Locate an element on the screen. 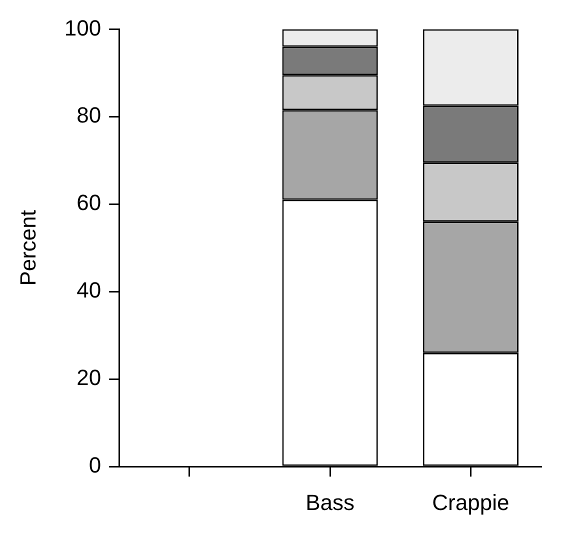 This screenshot has height=543, width=561. y-tick-label: 100 is located at coordinates (83, 27).